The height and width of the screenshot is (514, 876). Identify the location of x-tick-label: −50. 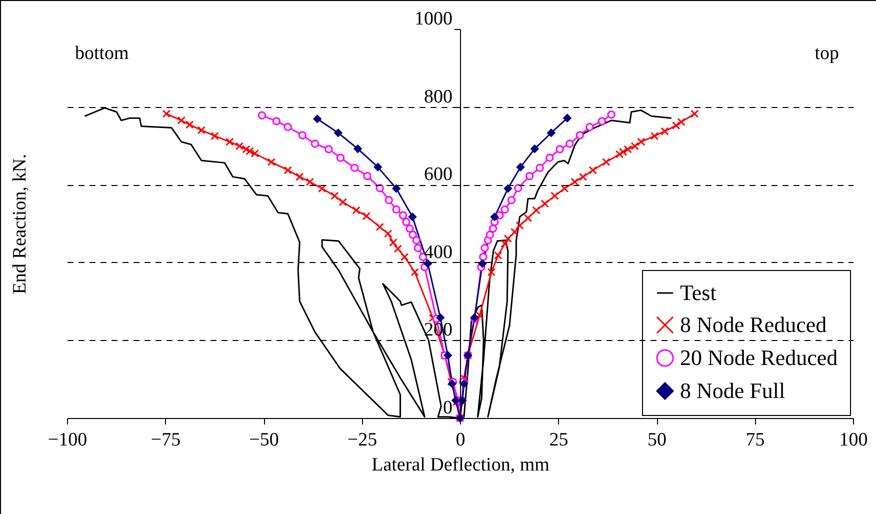
(264, 440).